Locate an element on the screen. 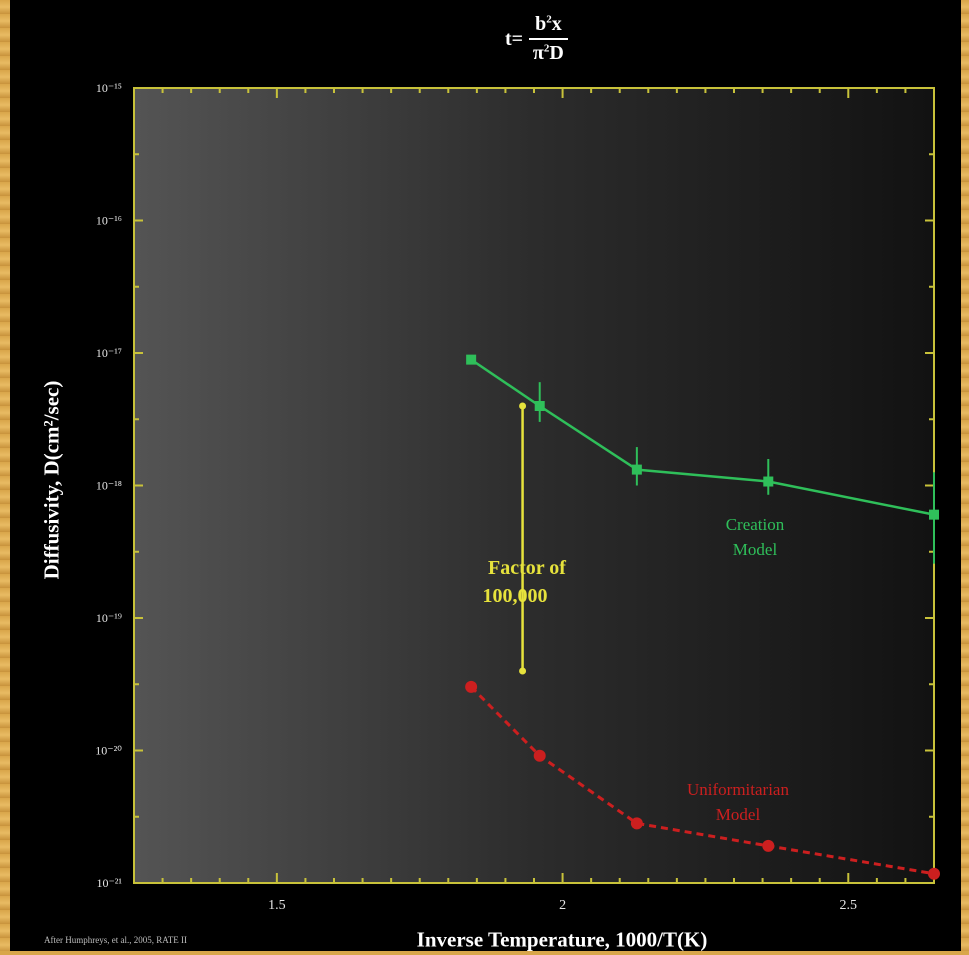 The height and width of the screenshot is (955, 969). factor-arrow-top is located at coordinates (523, 406).